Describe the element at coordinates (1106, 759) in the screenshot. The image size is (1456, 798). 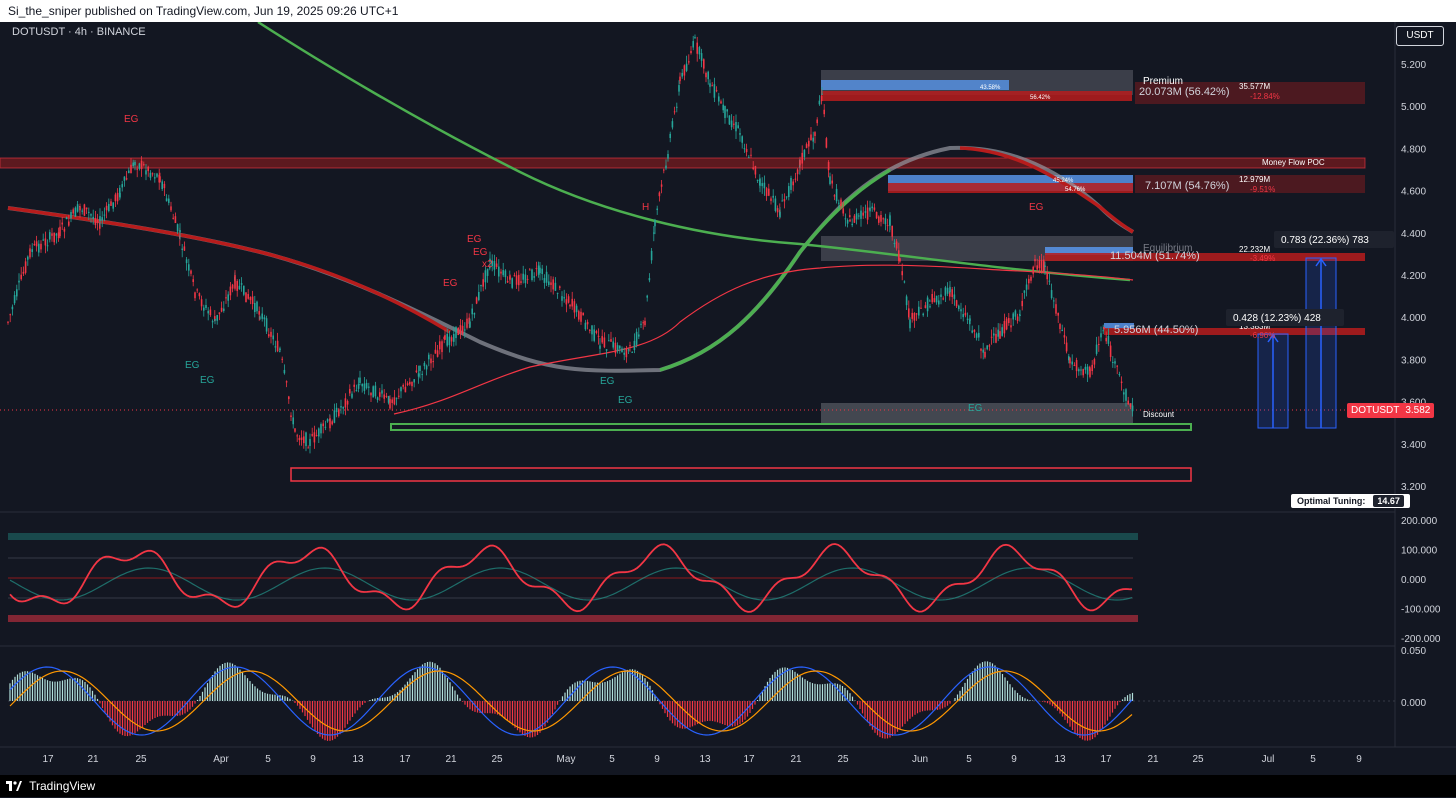
I see `time-axis-tick: 17` at that location.